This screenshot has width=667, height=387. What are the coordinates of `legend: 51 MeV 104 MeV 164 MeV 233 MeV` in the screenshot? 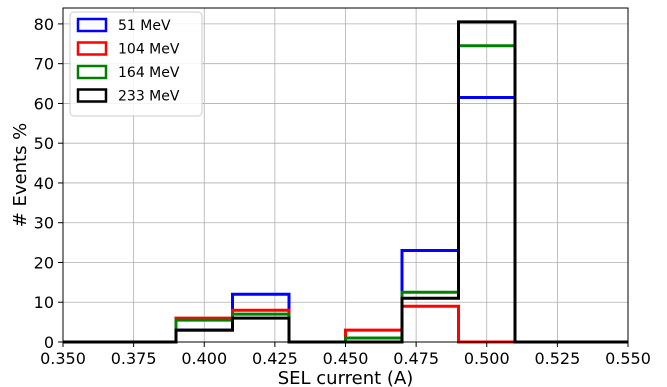 It's located at (136, 64).